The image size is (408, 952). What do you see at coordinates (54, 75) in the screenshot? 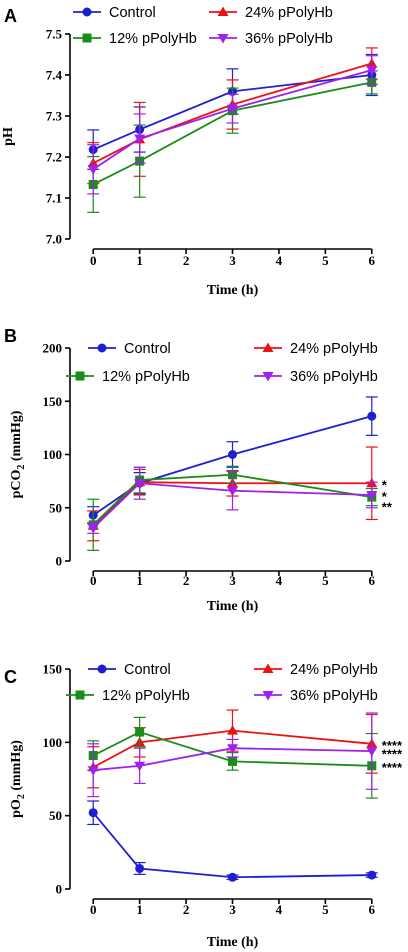
I see `y-tick-label: 7.4` at bounding box center [54, 75].